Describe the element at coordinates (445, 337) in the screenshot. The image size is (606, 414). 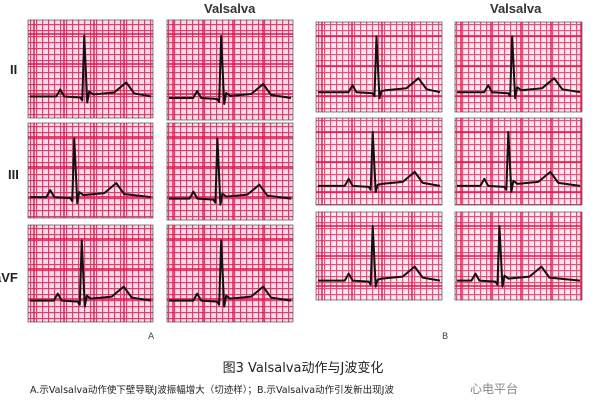
I see `panel-label-b: B` at that location.